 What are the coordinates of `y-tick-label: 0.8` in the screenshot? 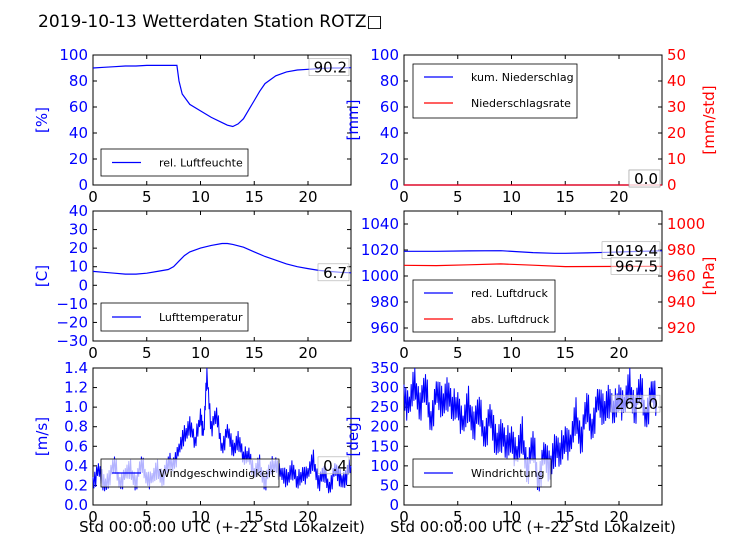 It's located at (76, 427).